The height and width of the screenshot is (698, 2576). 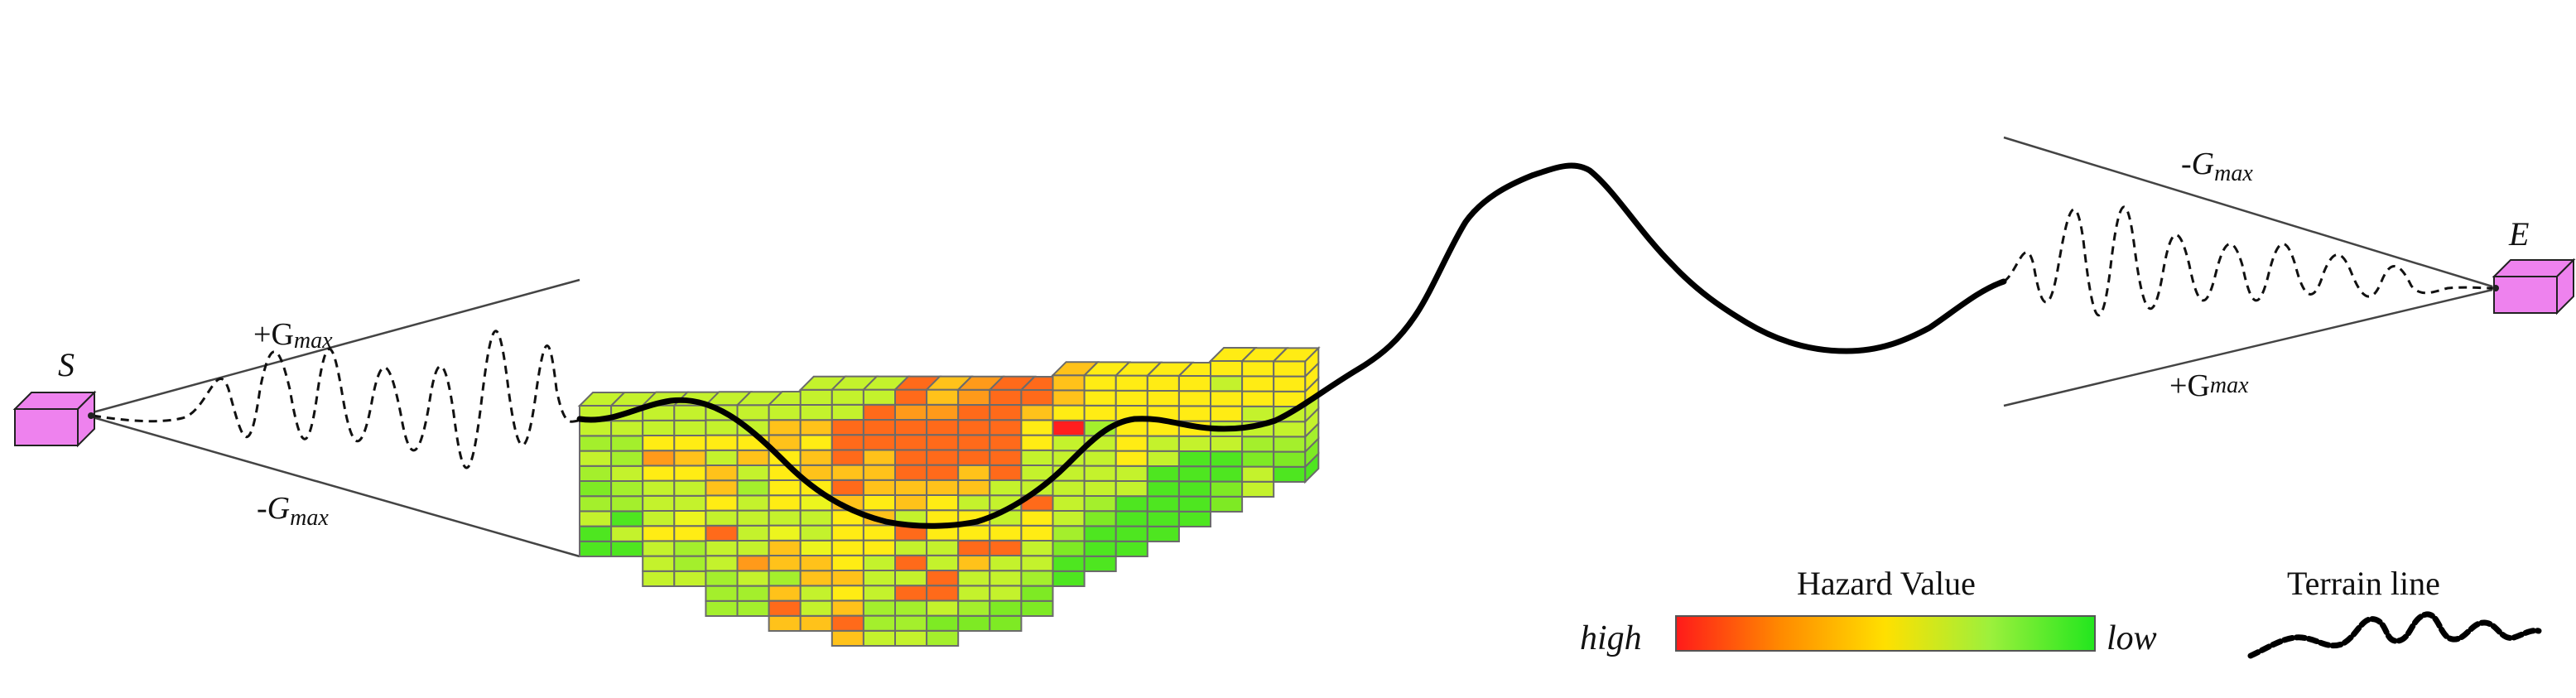 I want to click on hazard-legend-title: Hazard Value, so click(x=1886, y=583).